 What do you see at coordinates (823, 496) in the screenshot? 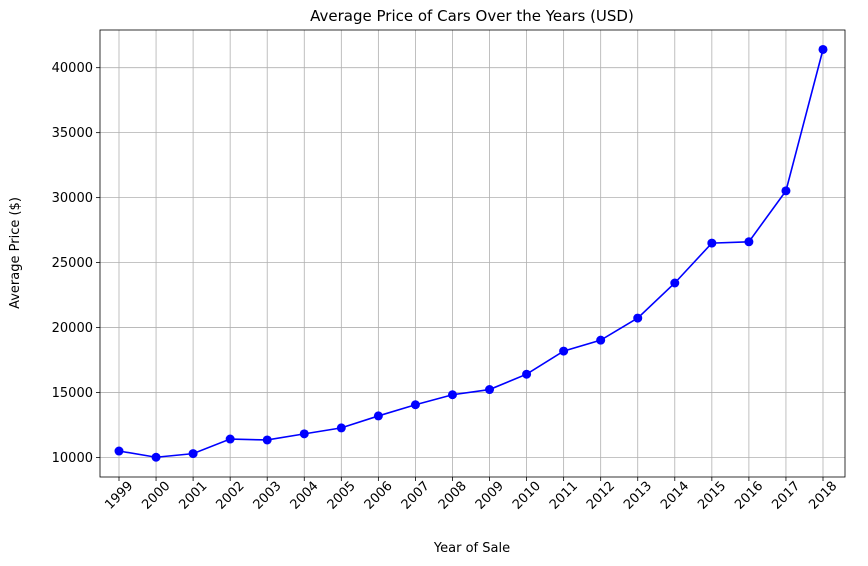
I see `x-tick-label: 2018` at bounding box center [823, 496].